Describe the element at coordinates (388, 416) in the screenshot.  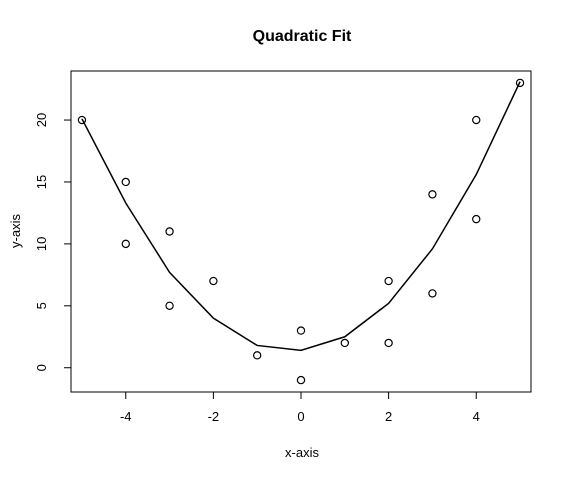
I see `x-tick-label: 2` at that location.